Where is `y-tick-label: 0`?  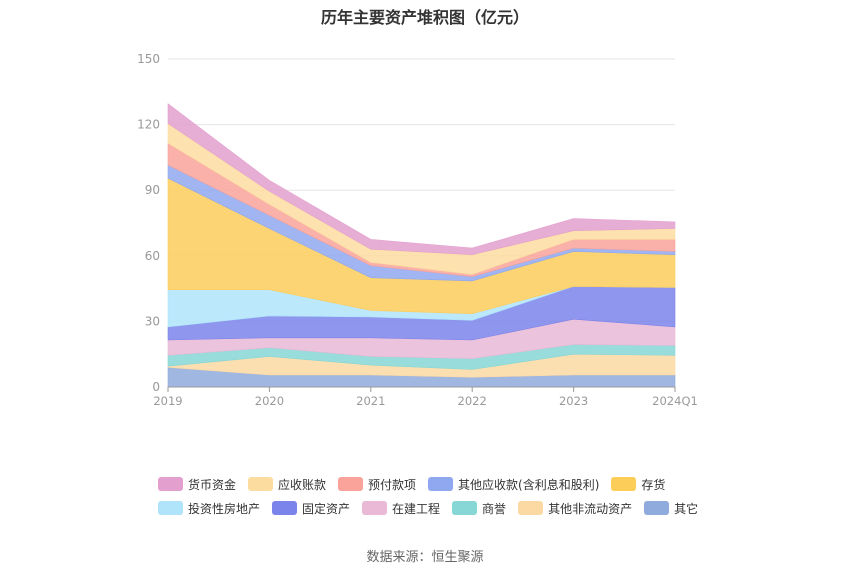
y-tick-label: 0 is located at coordinates (156, 387).